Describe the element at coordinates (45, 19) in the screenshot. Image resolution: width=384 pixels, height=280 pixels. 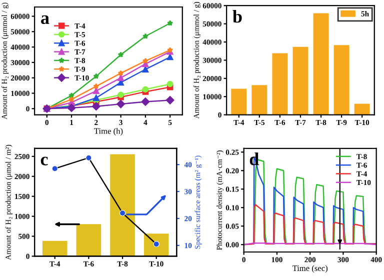
I see `annotation: a` at that location.